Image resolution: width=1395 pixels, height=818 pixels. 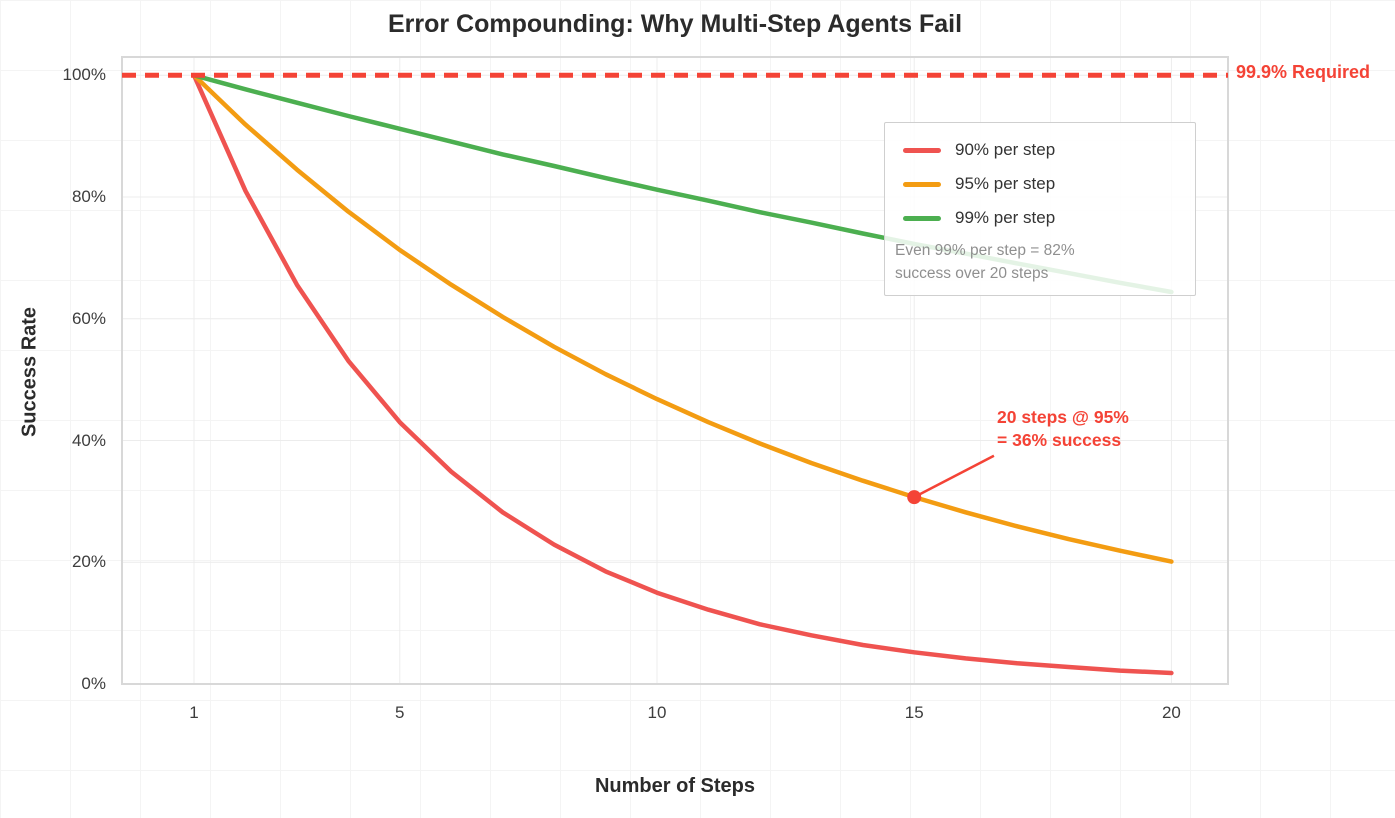 I want to click on annotation-callout-line-2: = 36% success, so click(x=1059, y=440).